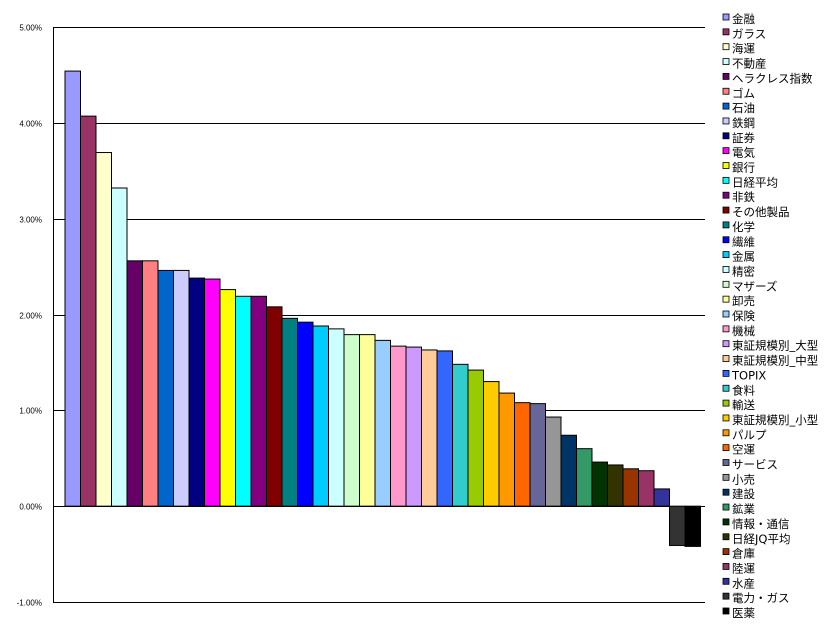 This screenshot has width=839, height=630. I want to click on y-tick-label: 0.00%, so click(30, 507).